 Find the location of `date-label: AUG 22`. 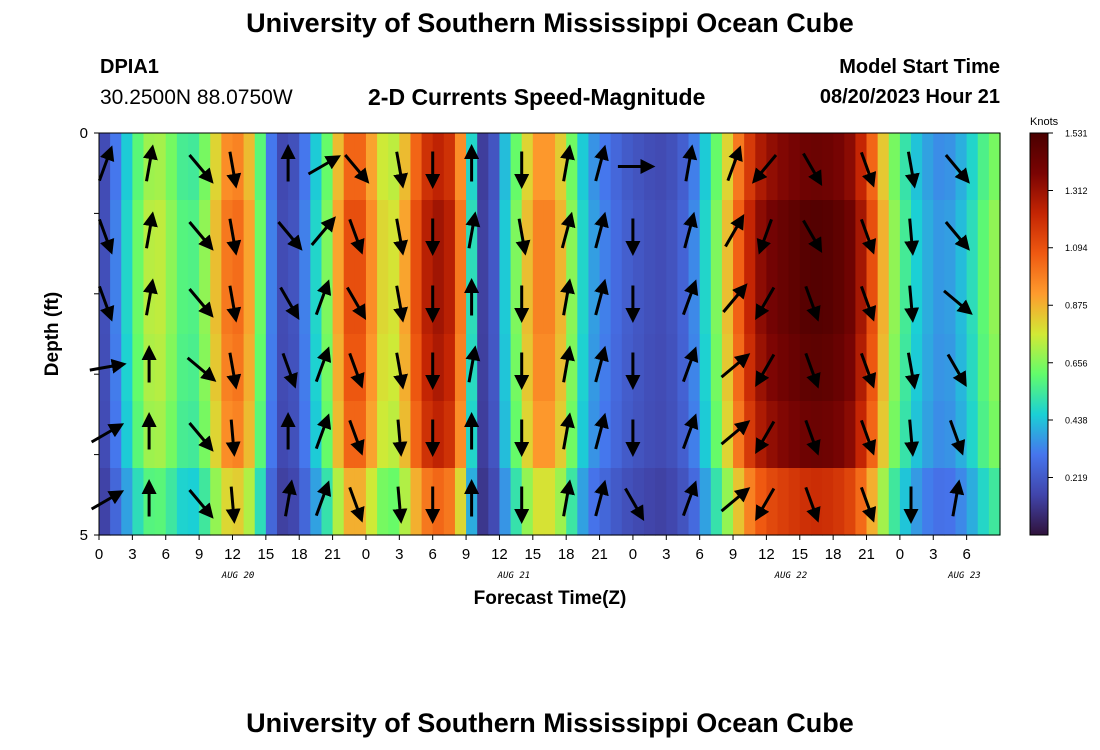

date-label: AUG 22 is located at coordinates (791, 576).